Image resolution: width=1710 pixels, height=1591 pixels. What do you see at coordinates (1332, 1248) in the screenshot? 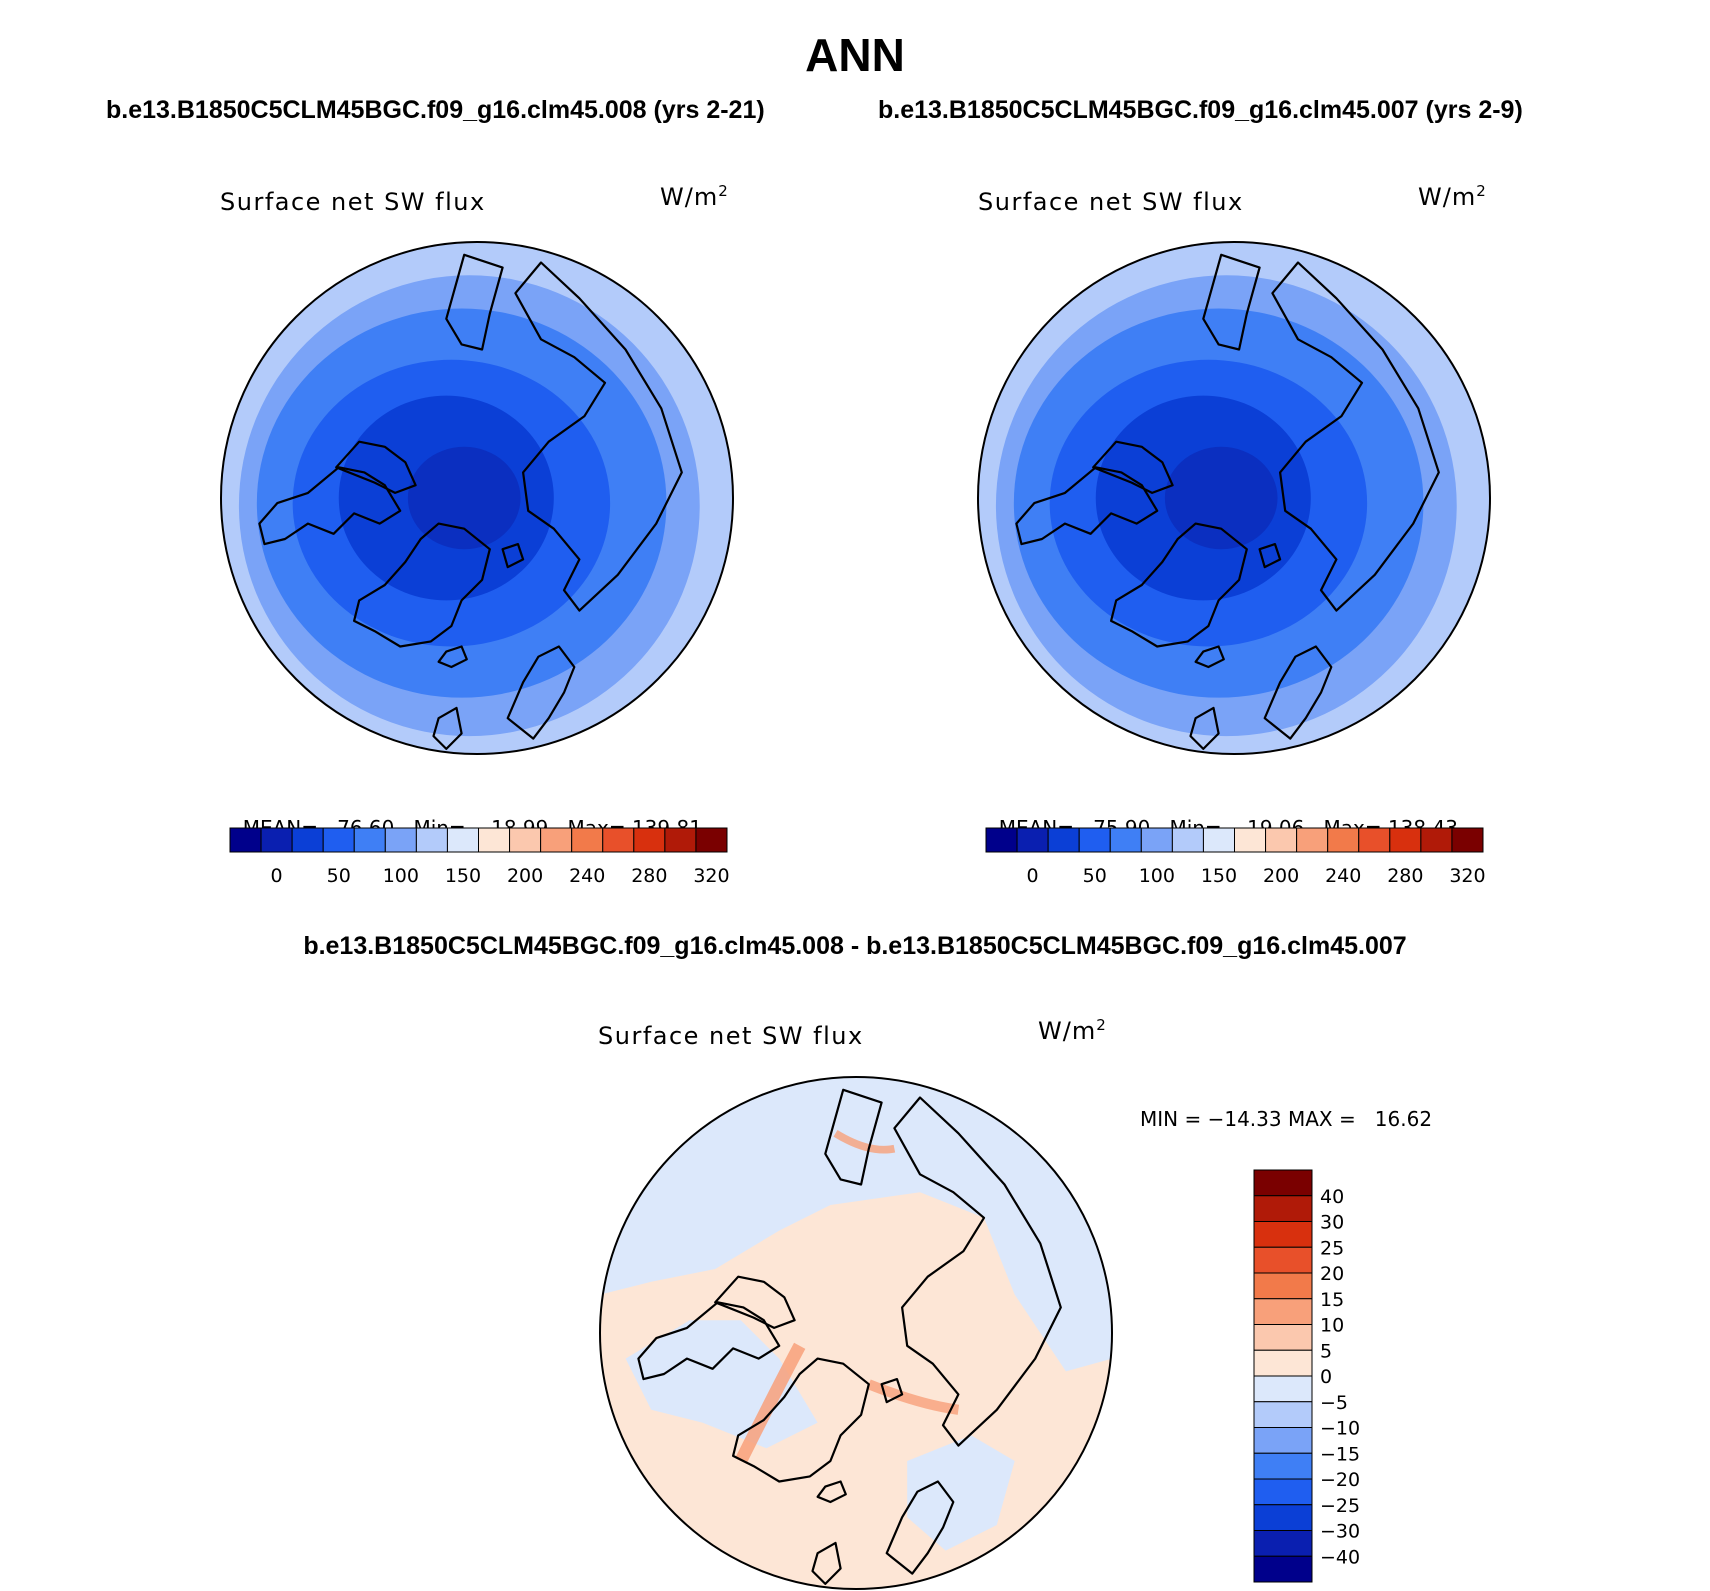
I see `colorbar-tick-label: 25` at bounding box center [1332, 1248].